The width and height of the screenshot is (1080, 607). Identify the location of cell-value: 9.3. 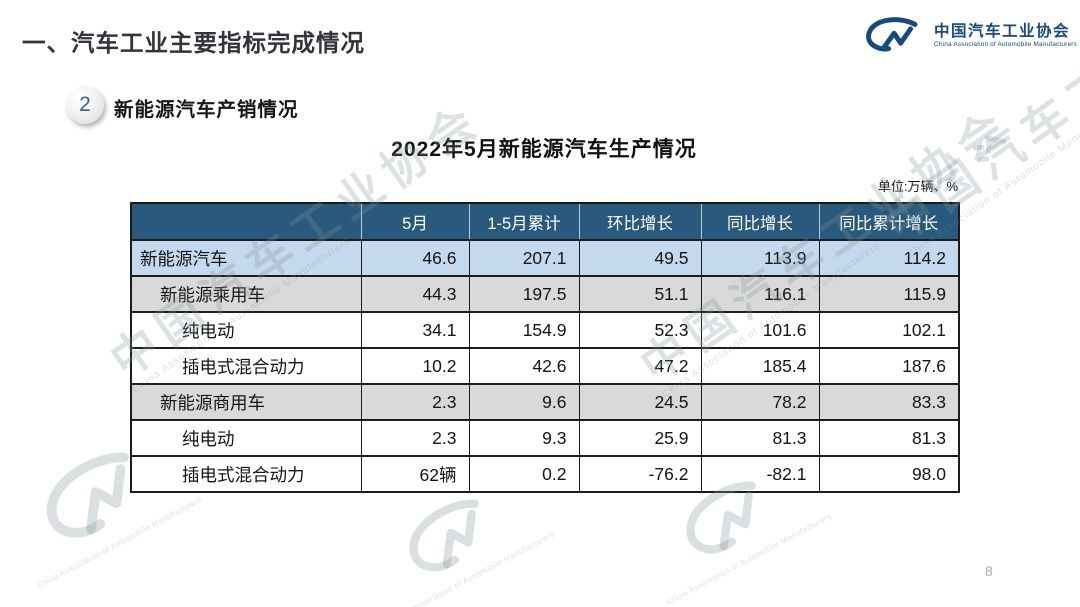
(524, 438).